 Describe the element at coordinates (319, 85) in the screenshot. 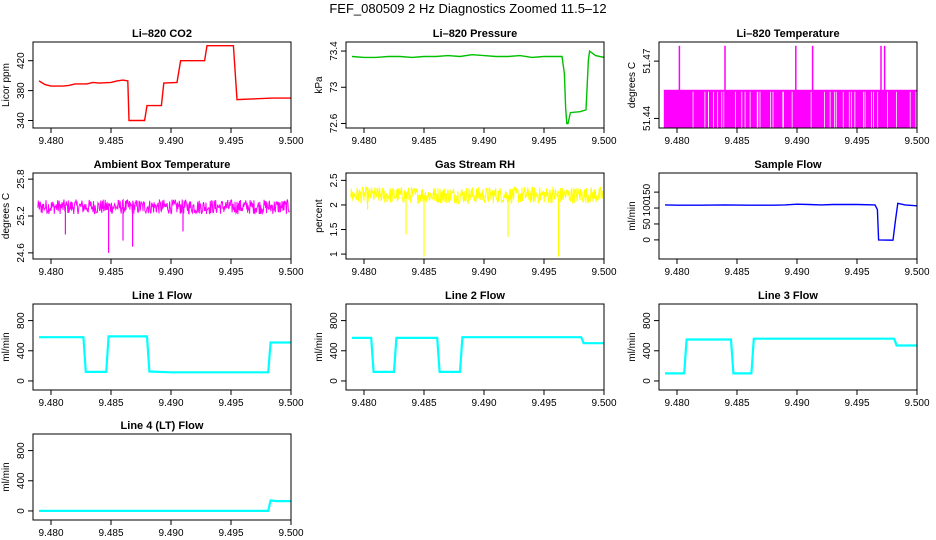

I see `y-axis-label: kPa` at that location.